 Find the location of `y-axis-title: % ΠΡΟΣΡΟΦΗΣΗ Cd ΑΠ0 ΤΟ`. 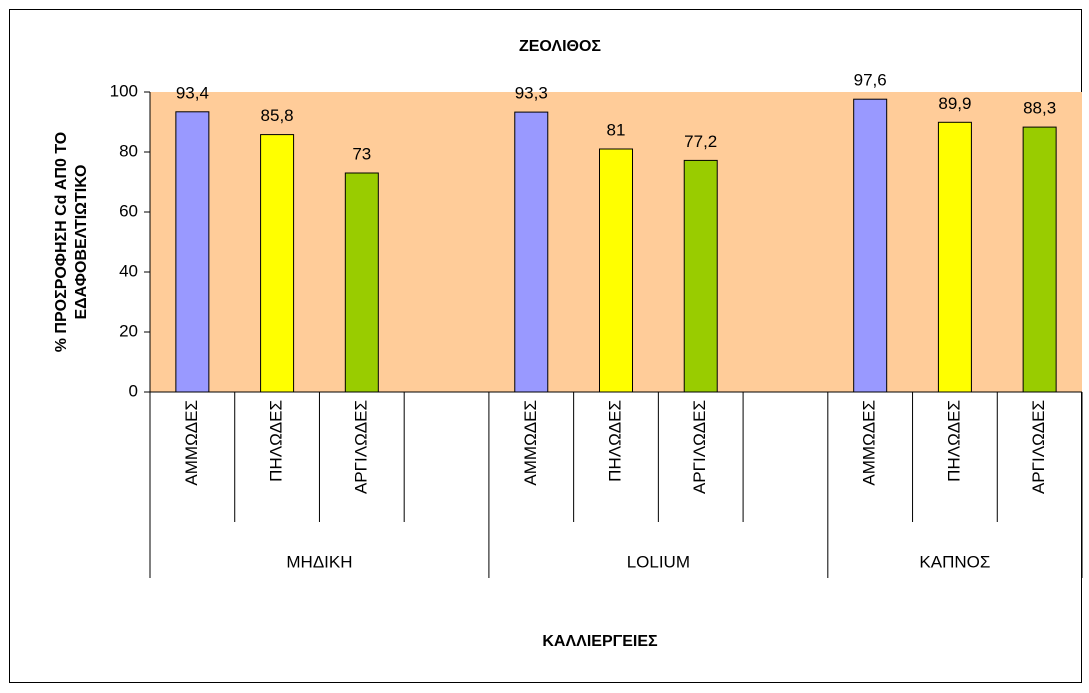

y-axis-title: % ΠΡΟΣΡΟΦΗΣΗ Cd ΑΠ0 ΤΟ is located at coordinates (61, 242).